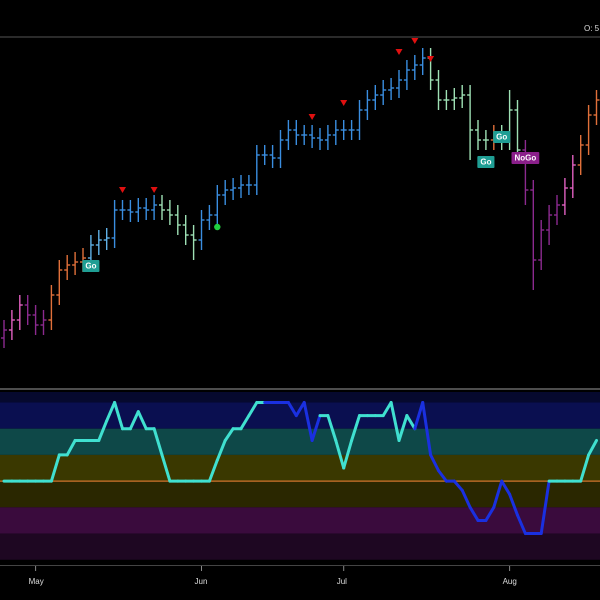 The width and height of the screenshot is (600, 600). I want to click on x-tick-label: May, so click(36, 581).